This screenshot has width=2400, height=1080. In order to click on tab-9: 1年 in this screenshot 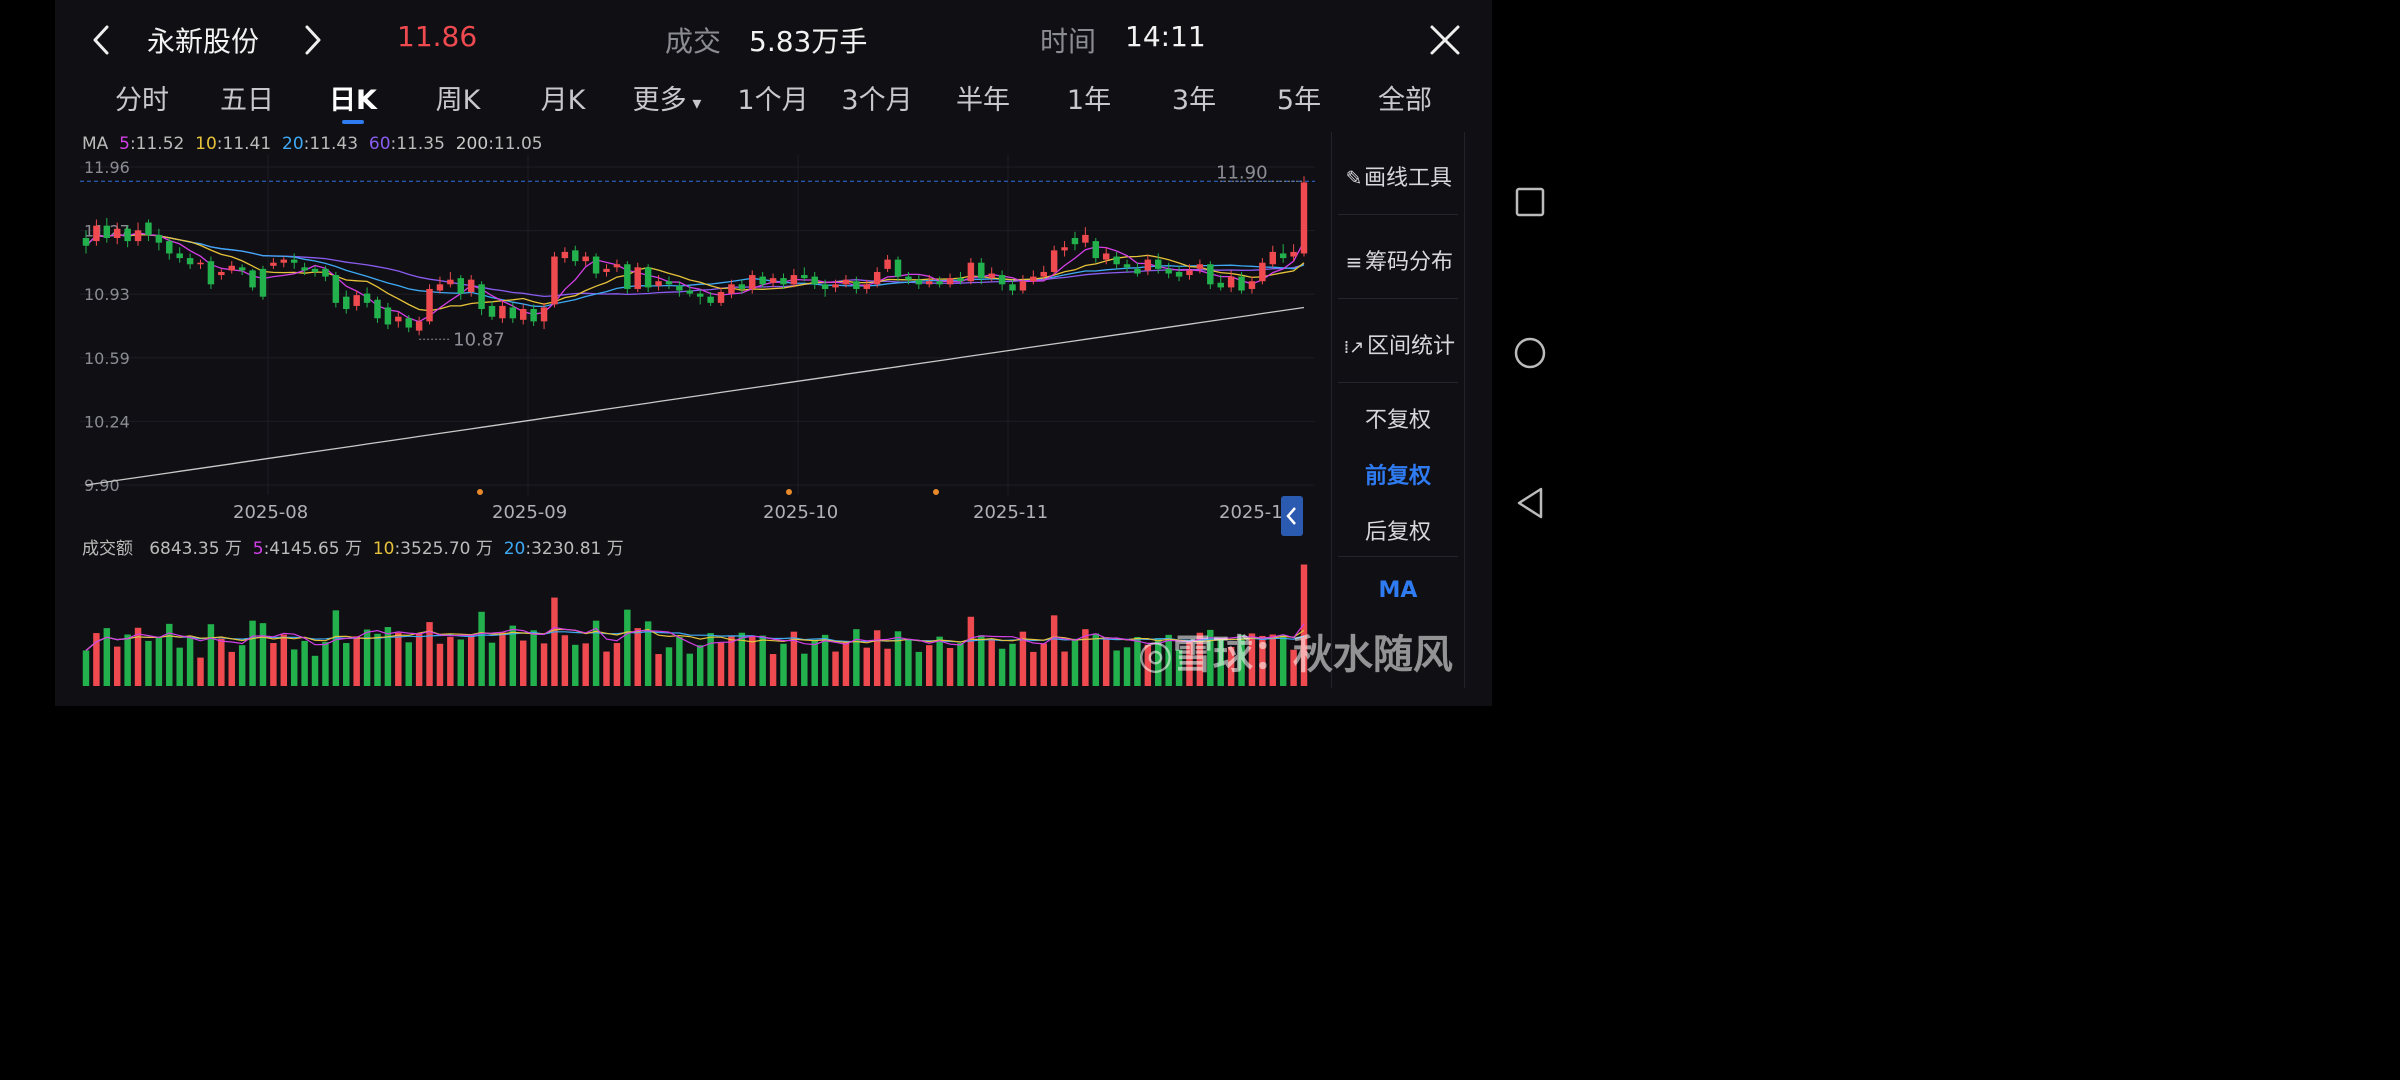, I will do `click(1089, 100)`.